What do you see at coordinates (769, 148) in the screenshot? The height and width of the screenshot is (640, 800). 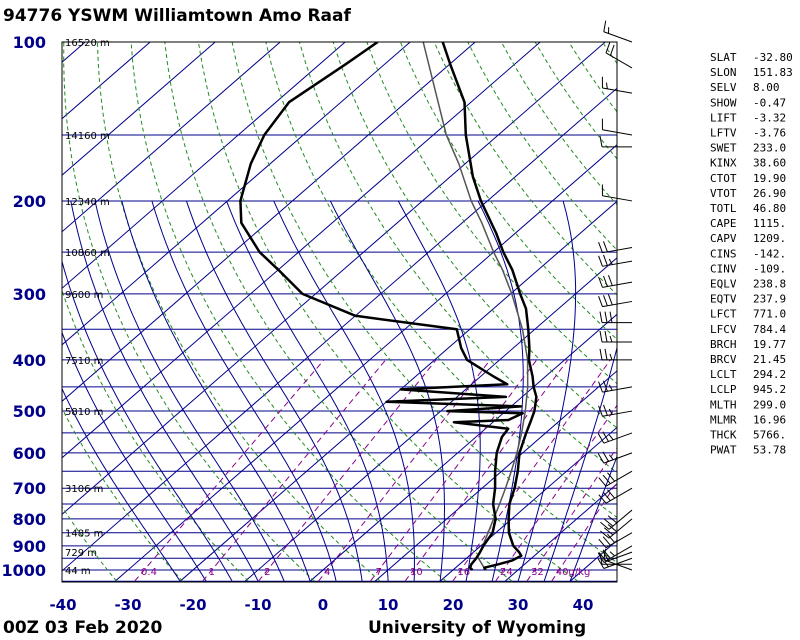 I see `index-value: 233.0` at bounding box center [769, 148].